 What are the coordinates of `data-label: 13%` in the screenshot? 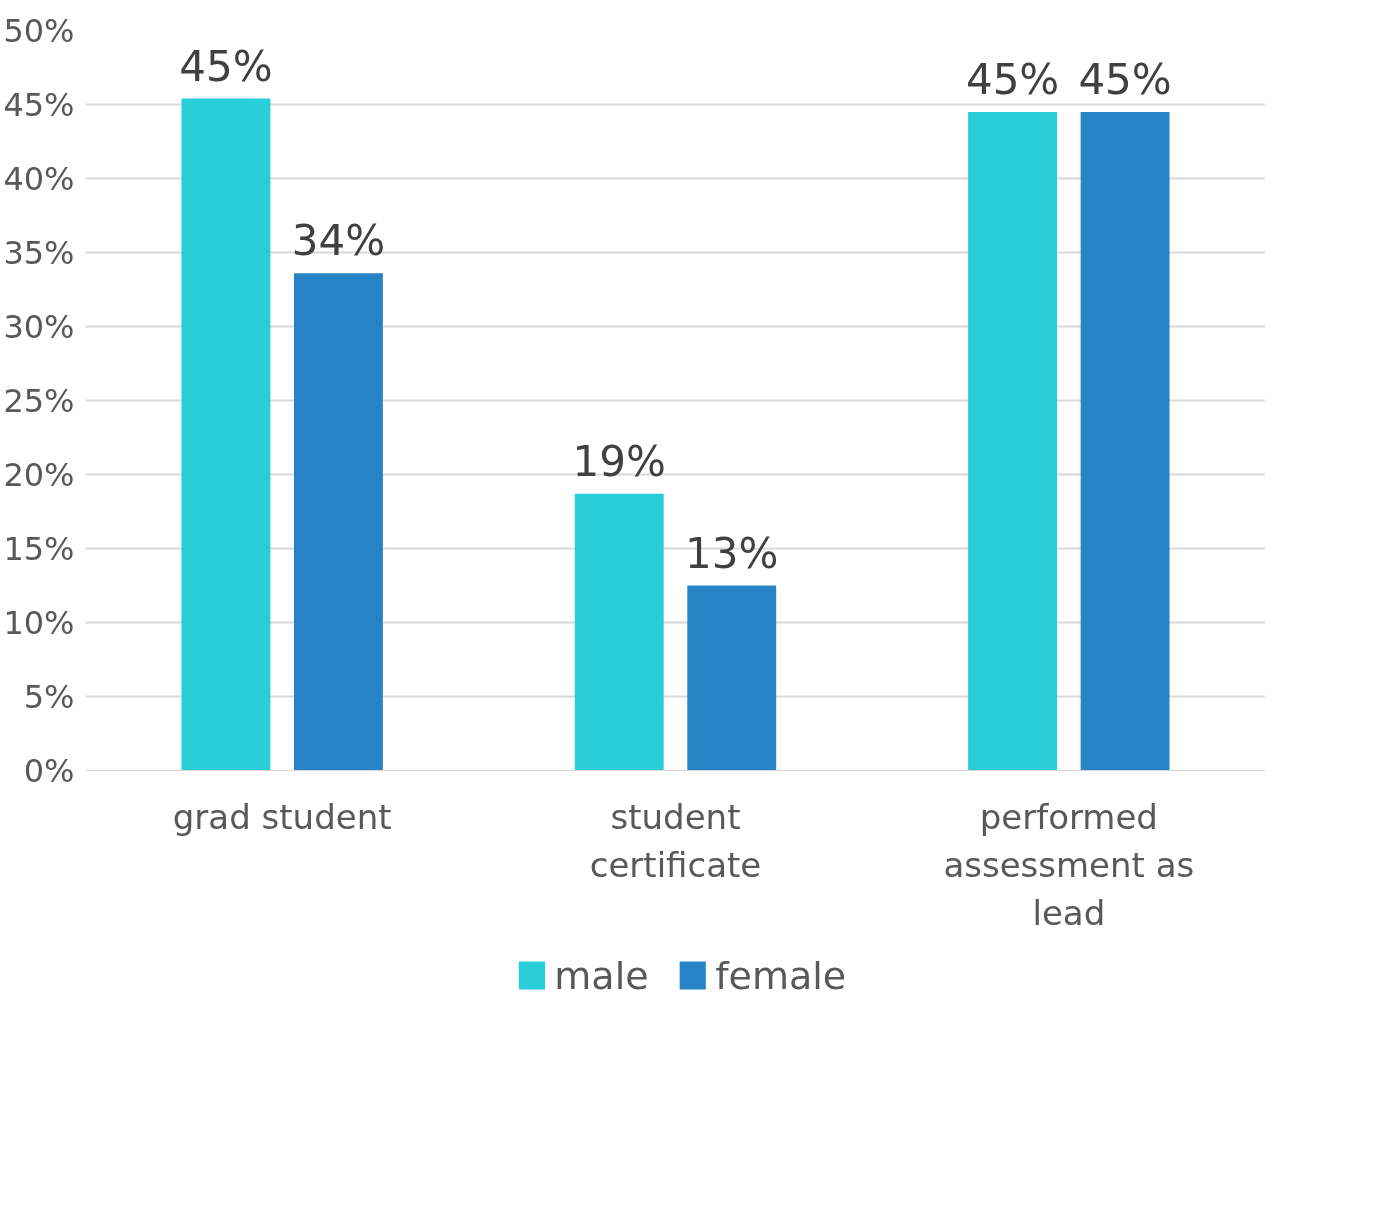 It's located at (732, 553).